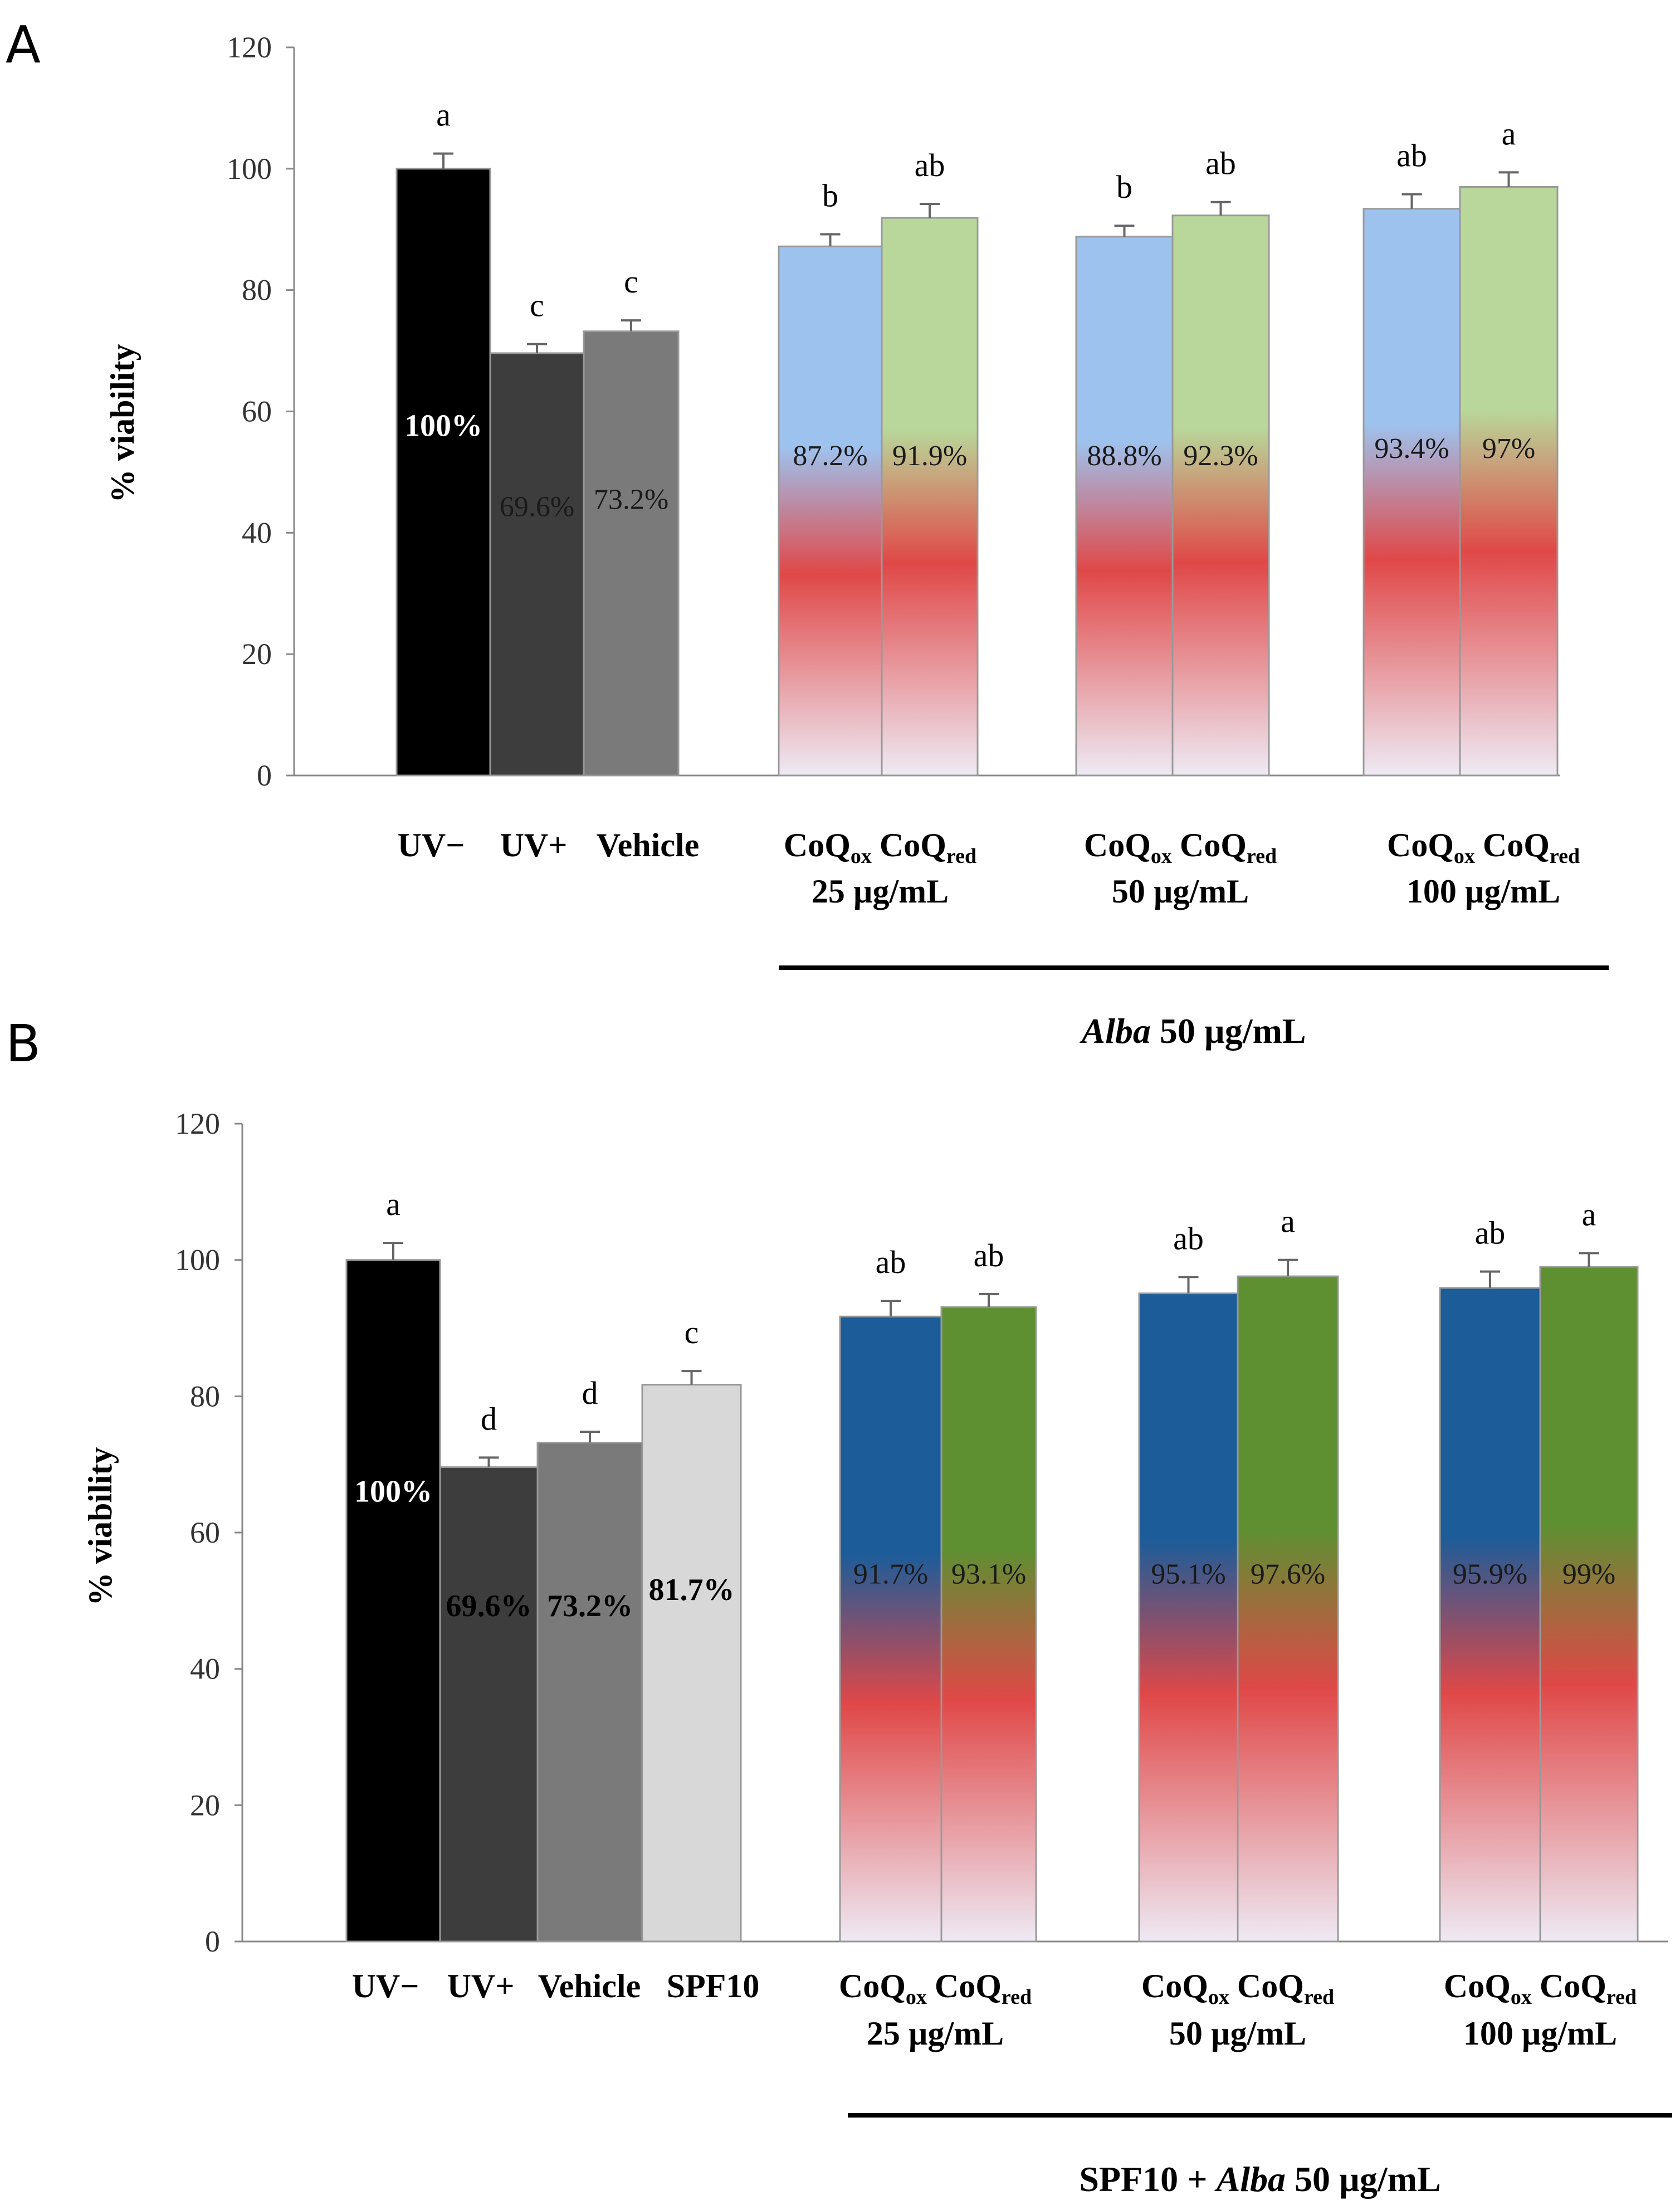 This screenshot has height=2205, width=1680. Describe the element at coordinates (1188, 1574) in the screenshot. I see `bar-value-label: 95.1%` at that location.